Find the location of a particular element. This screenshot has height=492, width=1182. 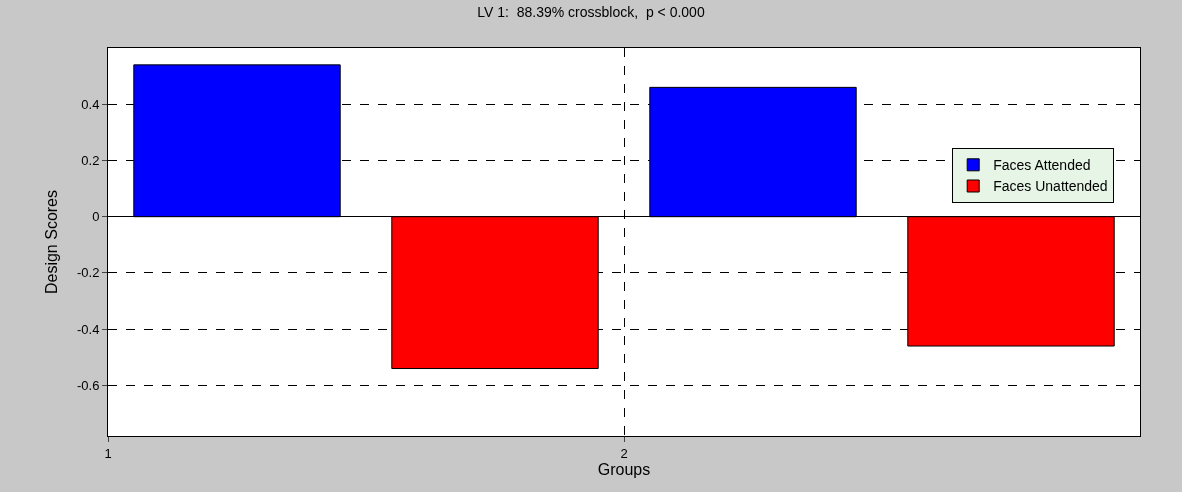

y-tick-label: 0.4 is located at coordinates (90, 104).